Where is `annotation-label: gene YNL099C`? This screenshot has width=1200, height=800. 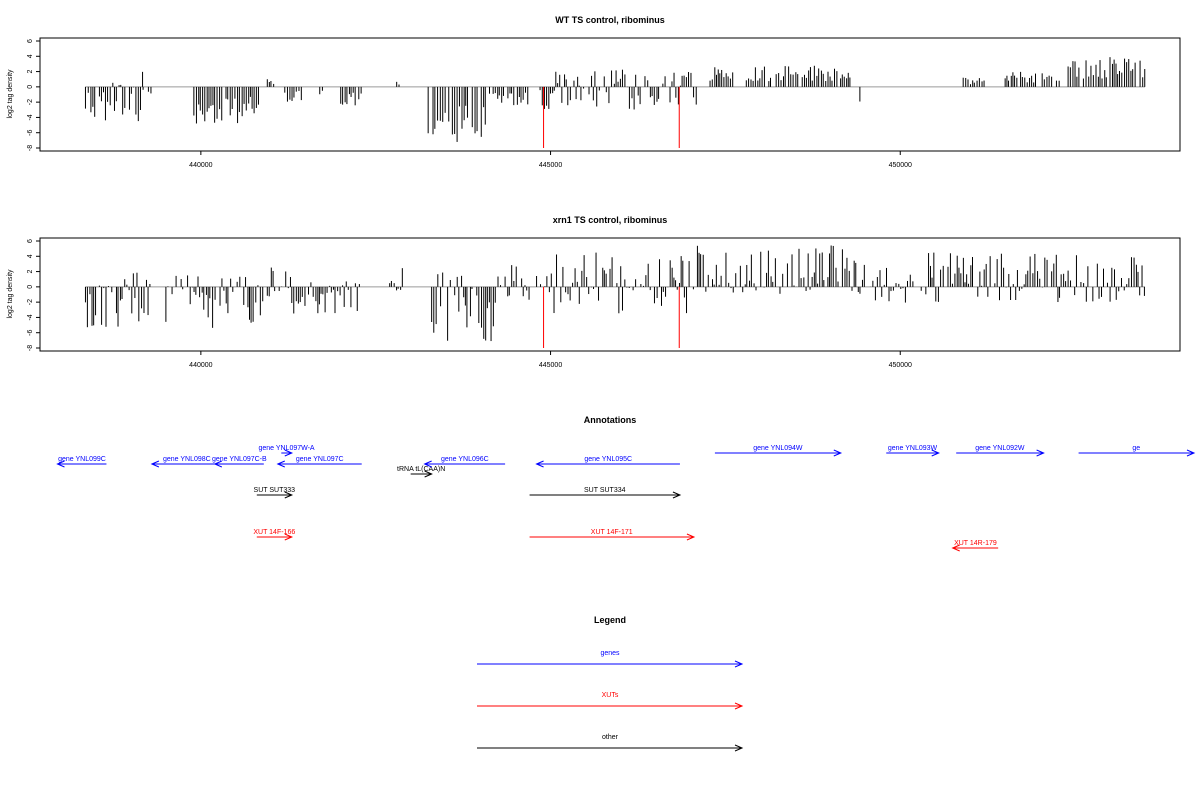
annotation-label: gene YNL099C is located at coordinates (82, 459).